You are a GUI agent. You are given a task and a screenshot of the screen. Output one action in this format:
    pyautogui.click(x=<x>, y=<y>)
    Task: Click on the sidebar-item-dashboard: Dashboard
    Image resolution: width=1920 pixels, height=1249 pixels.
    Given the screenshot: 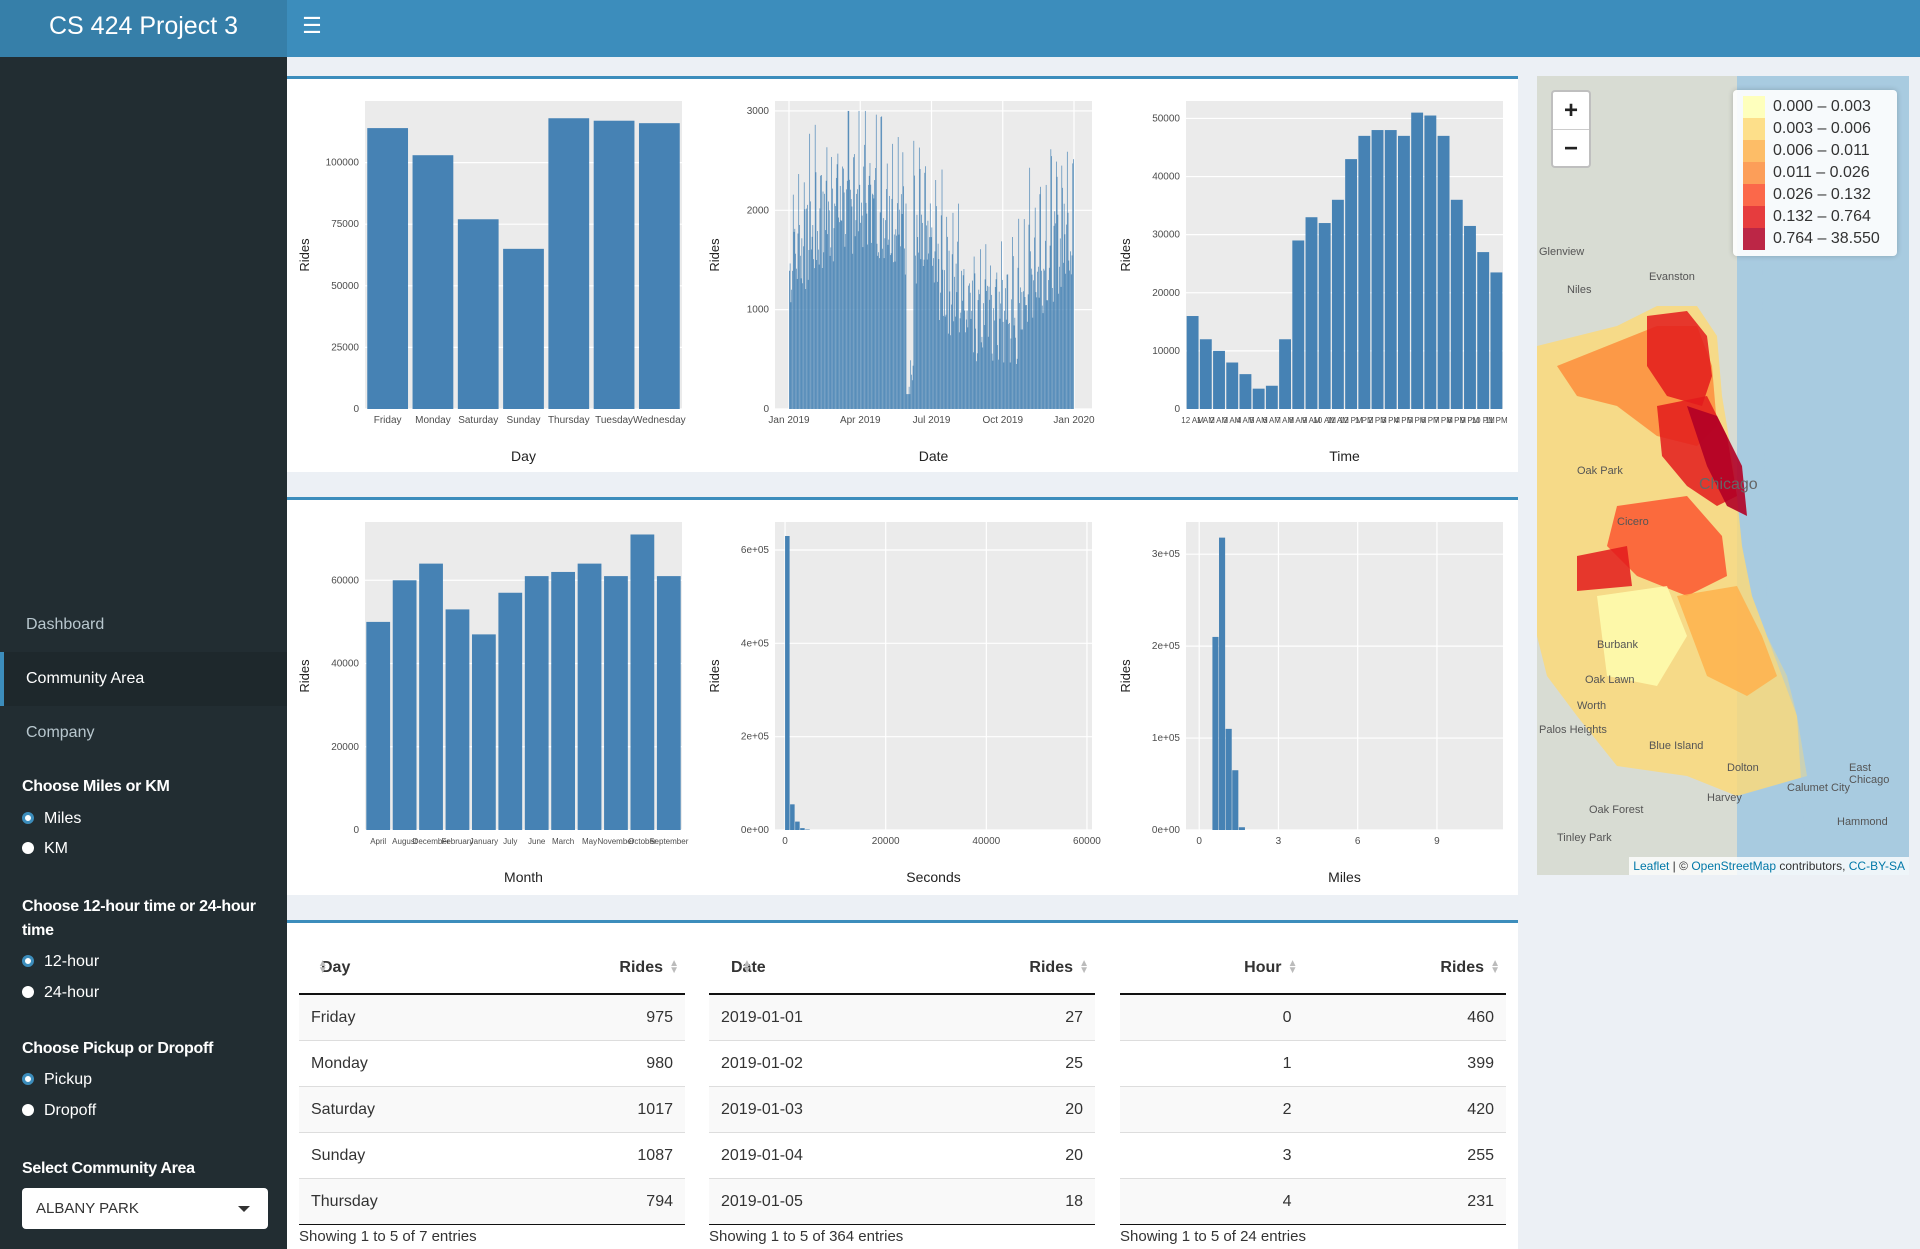 What is the action you would take?
    pyautogui.click(x=65, y=624)
    